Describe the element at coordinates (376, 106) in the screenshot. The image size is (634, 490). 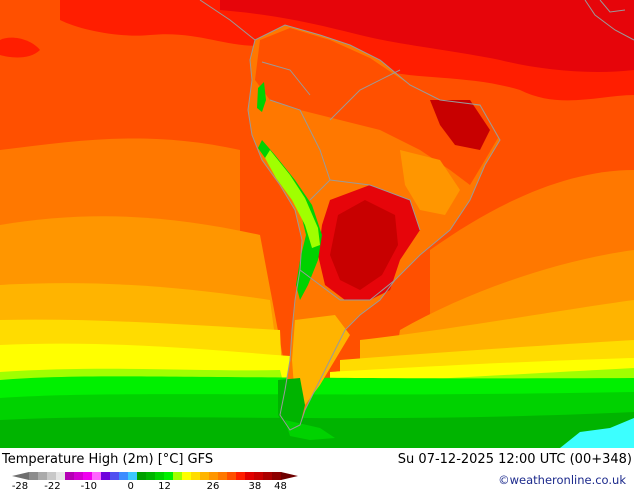
I see `continent-north-hot` at that location.